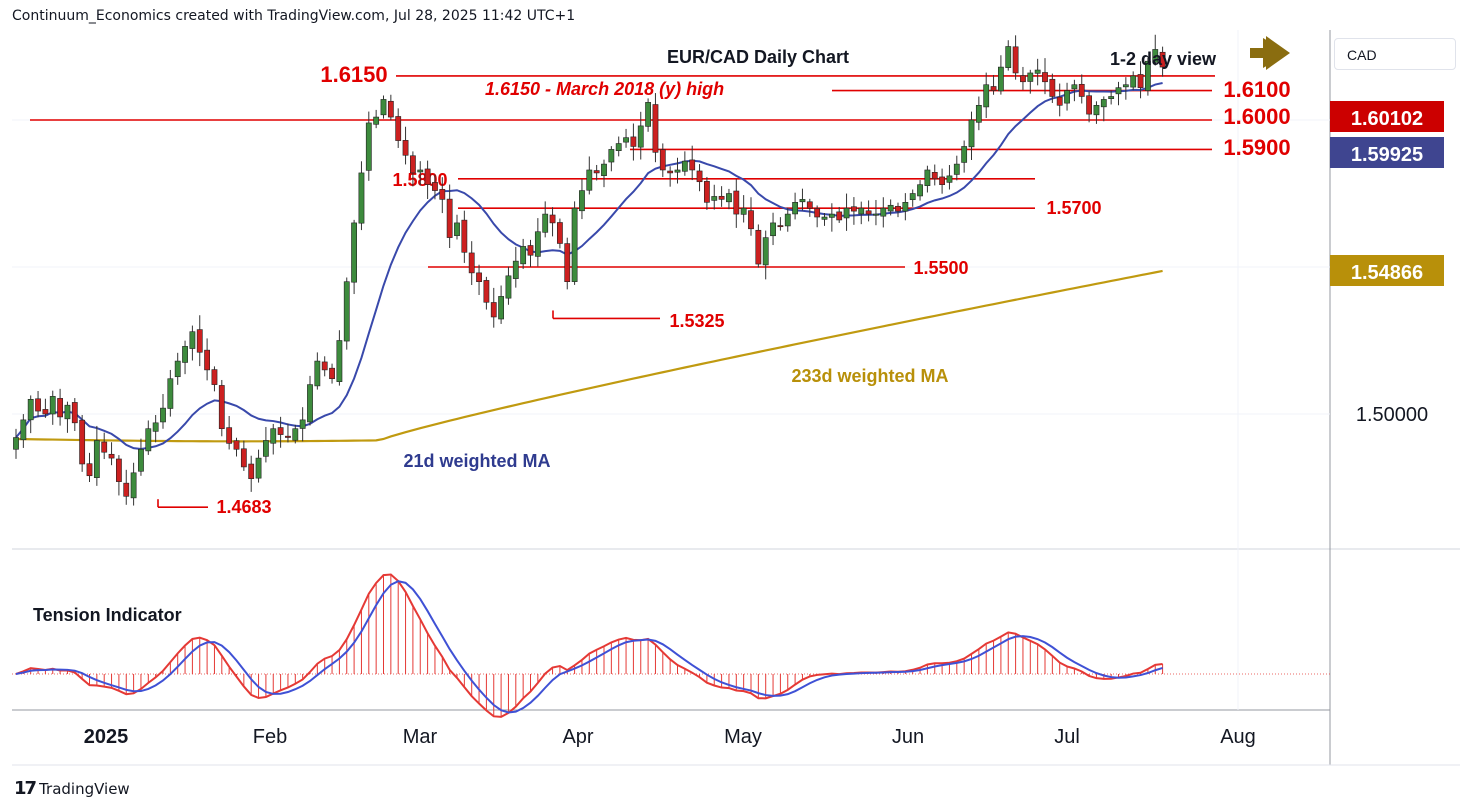 This screenshot has width=1474, height=809. Describe the element at coordinates (758, 57) in the screenshot. I see `chart-title: EUR/CAD Daily Chart` at that location.